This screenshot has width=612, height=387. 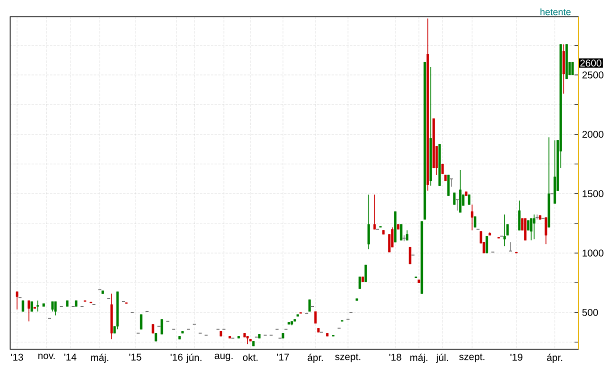 What do you see at coordinates (46, 357) in the screenshot?
I see `x-tick-label: nov.` at bounding box center [46, 357].